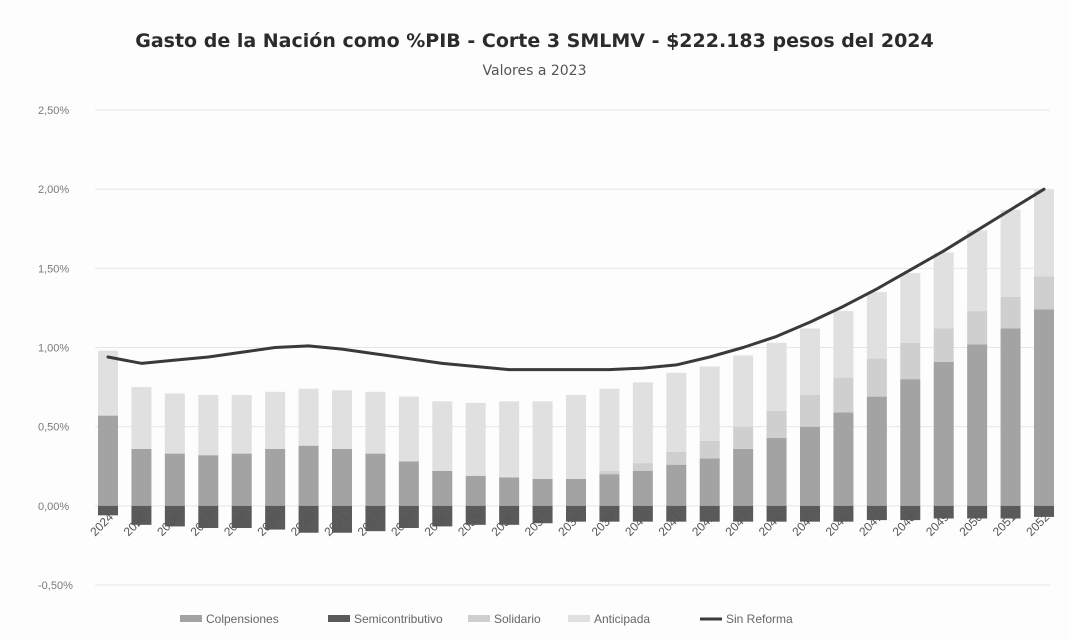  I want to click on legend-label: Solidario, so click(517, 619).